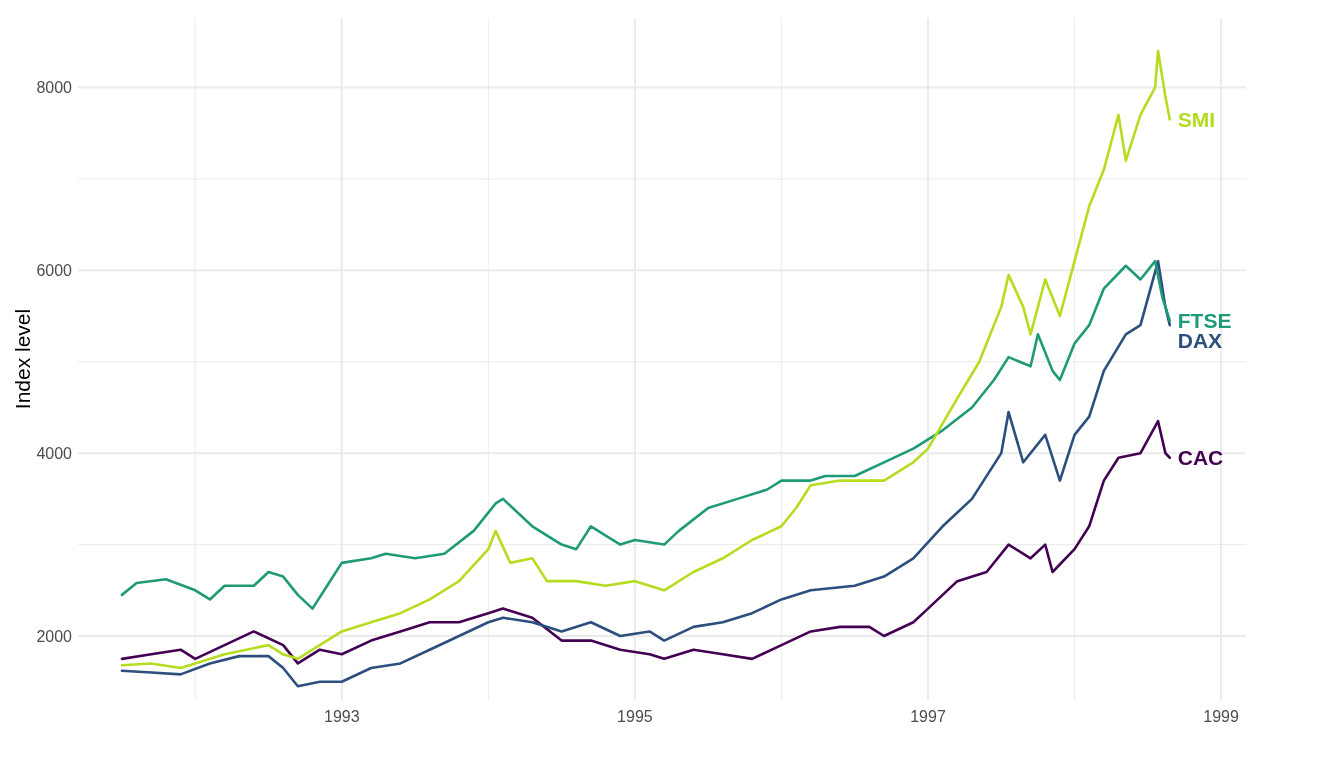 The width and height of the screenshot is (1344, 768). I want to click on y-tick-label: 2000, so click(54, 636).